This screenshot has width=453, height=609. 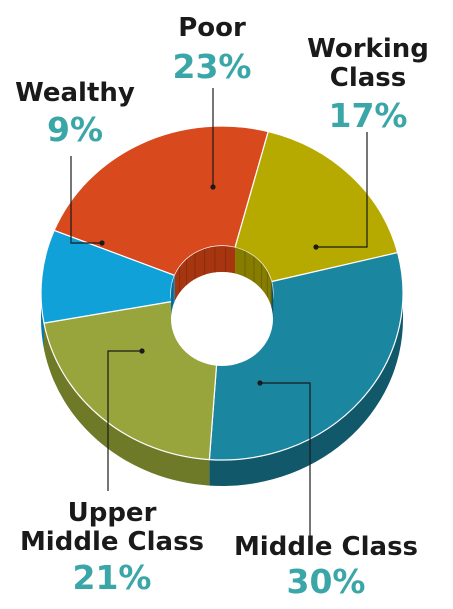 I want to click on leader-dot-middle-class, so click(x=260, y=383).